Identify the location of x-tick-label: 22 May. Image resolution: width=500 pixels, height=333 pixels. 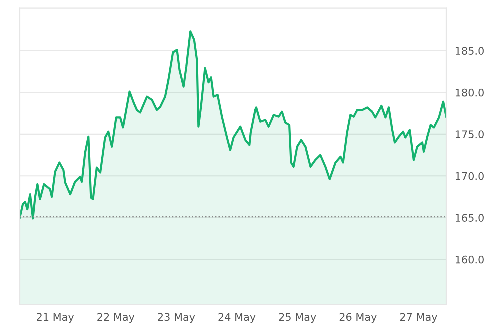
(116, 318).